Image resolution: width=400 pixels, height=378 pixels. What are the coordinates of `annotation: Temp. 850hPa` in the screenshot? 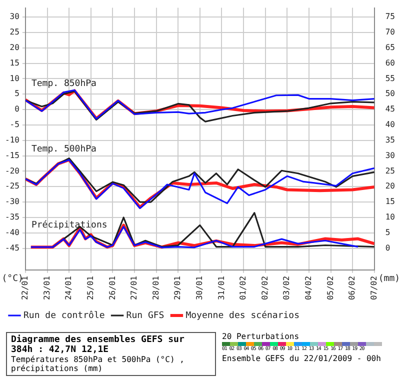 It's located at (63, 84).